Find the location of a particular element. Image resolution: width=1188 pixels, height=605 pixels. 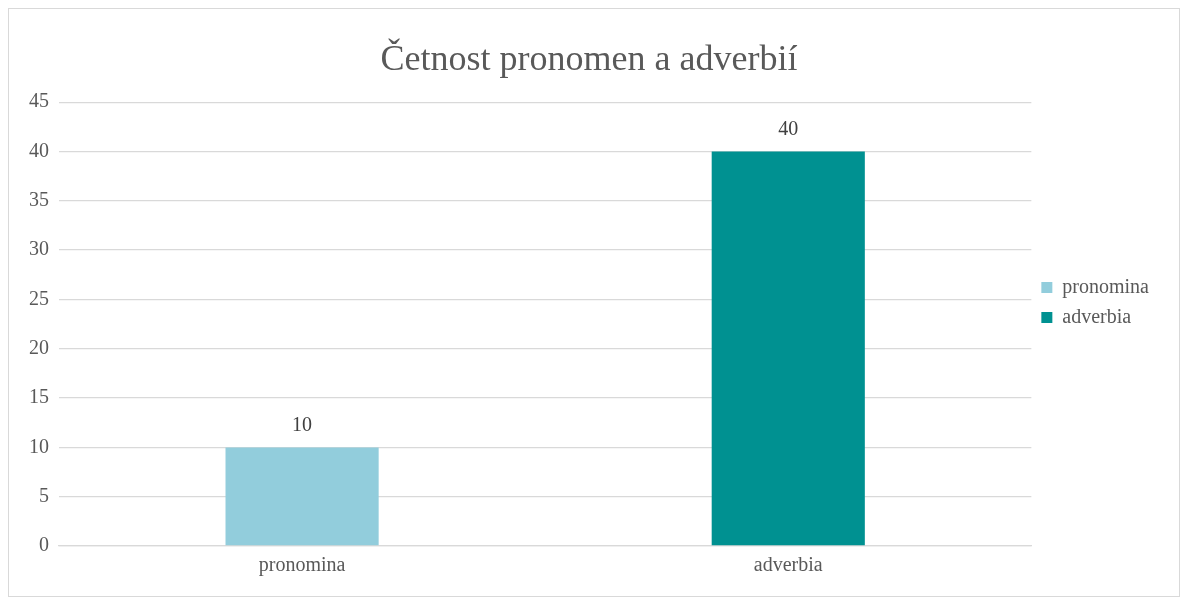

y-tick-label: 10 is located at coordinates (39, 445).